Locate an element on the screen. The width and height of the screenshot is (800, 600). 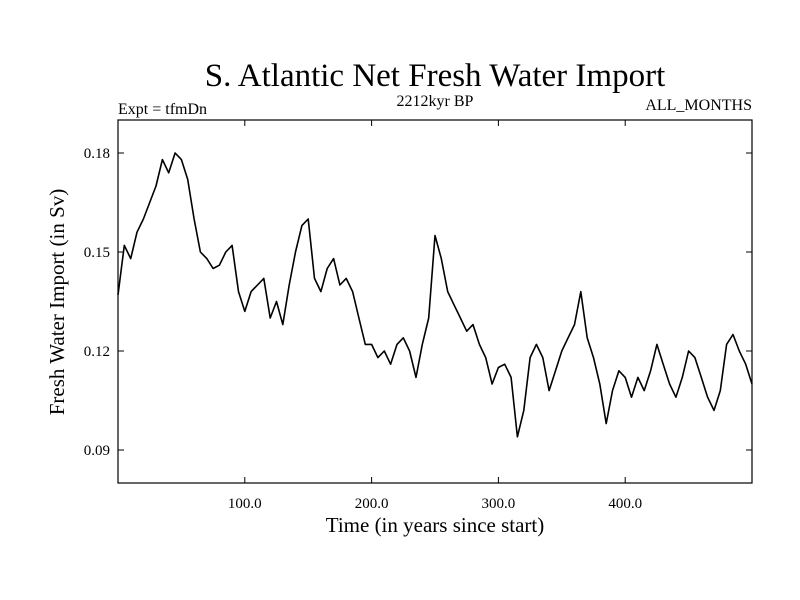
y-tick-label: 0.09 is located at coordinates (97, 451).